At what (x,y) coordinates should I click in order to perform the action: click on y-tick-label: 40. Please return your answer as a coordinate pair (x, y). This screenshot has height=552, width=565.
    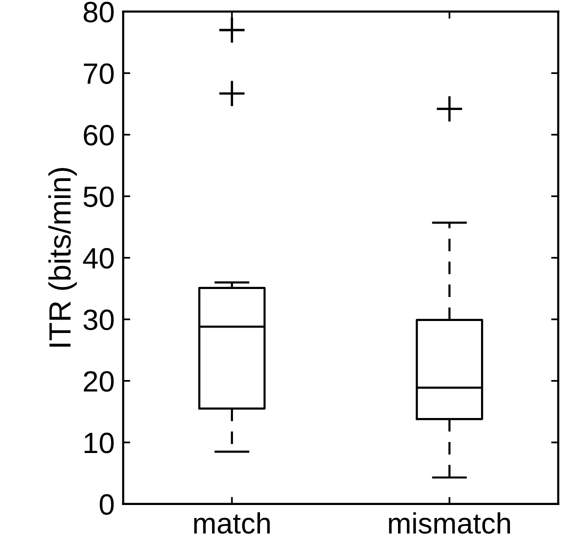
    Looking at the image, I should click on (98, 258).